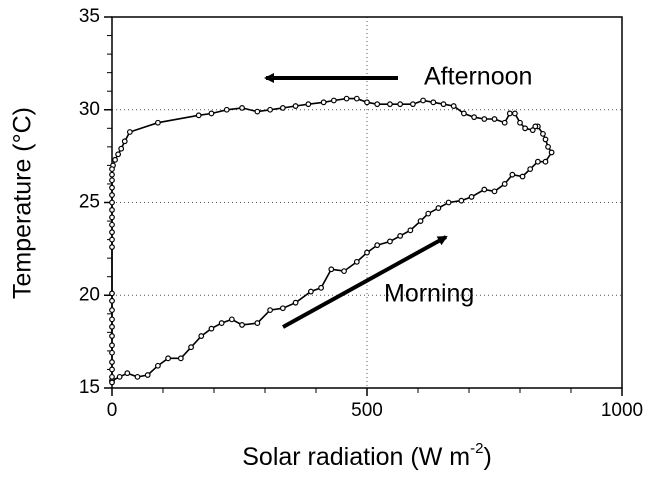  I want to click on x-axis-label: Solar radiation (W m-2), so click(367, 455).